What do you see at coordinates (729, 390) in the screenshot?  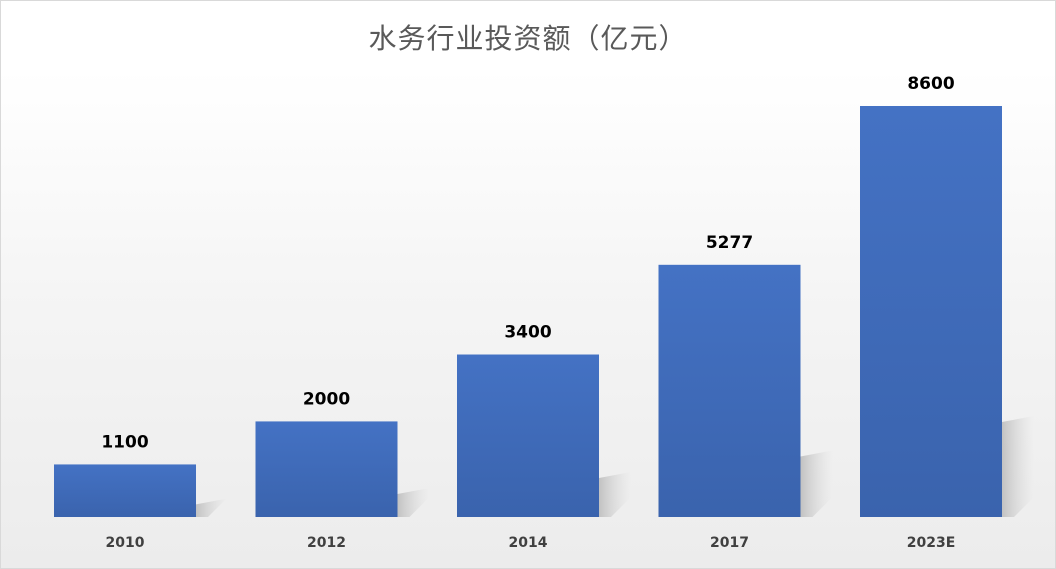 I see `bar-2017` at bounding box center [729, 390].